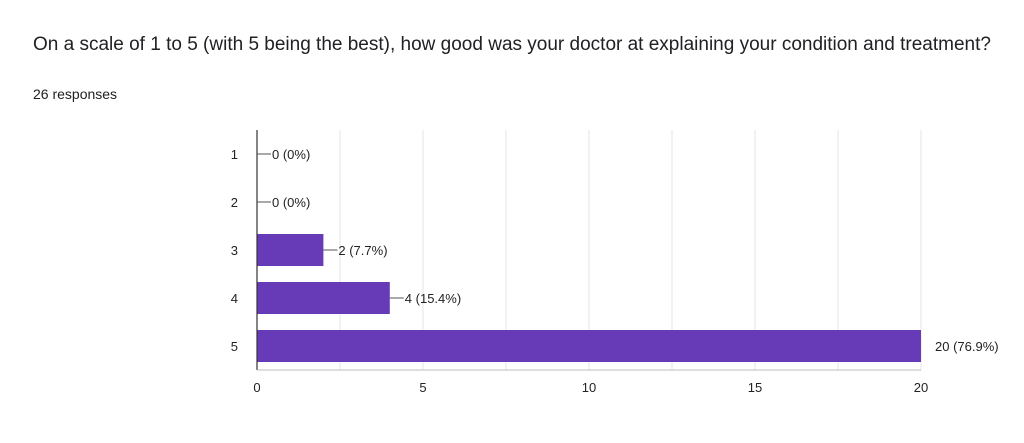 The height and width of the screenshot is (443, 1024). What do you see at coordinates (75, 94) in the screenshot?
I see `response-count: 26 responses` at bounding box center [75, 94].